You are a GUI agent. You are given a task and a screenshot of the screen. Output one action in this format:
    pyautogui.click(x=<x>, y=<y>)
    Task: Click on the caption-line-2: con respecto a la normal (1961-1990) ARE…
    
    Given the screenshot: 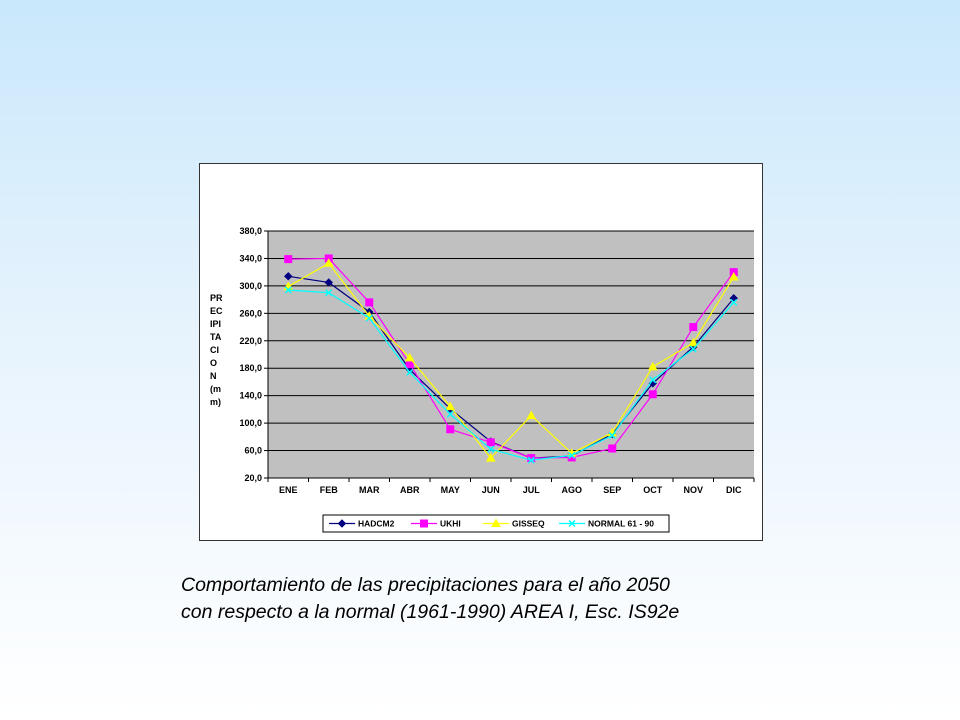 What is the action you would take?
    pyautogui.click(x=430, y=612)
    